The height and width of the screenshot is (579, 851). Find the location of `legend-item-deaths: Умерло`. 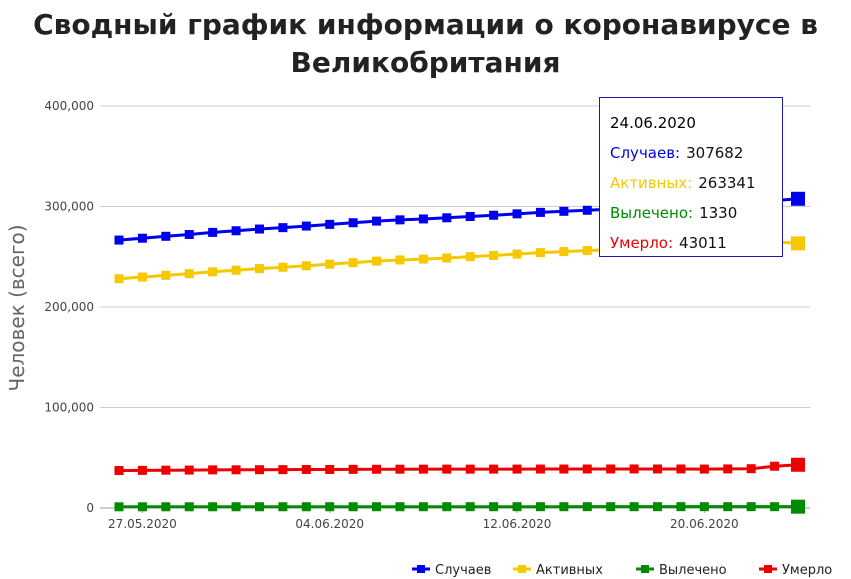

legend-item-deaths: Умерло is located at coordinates (795, 570).